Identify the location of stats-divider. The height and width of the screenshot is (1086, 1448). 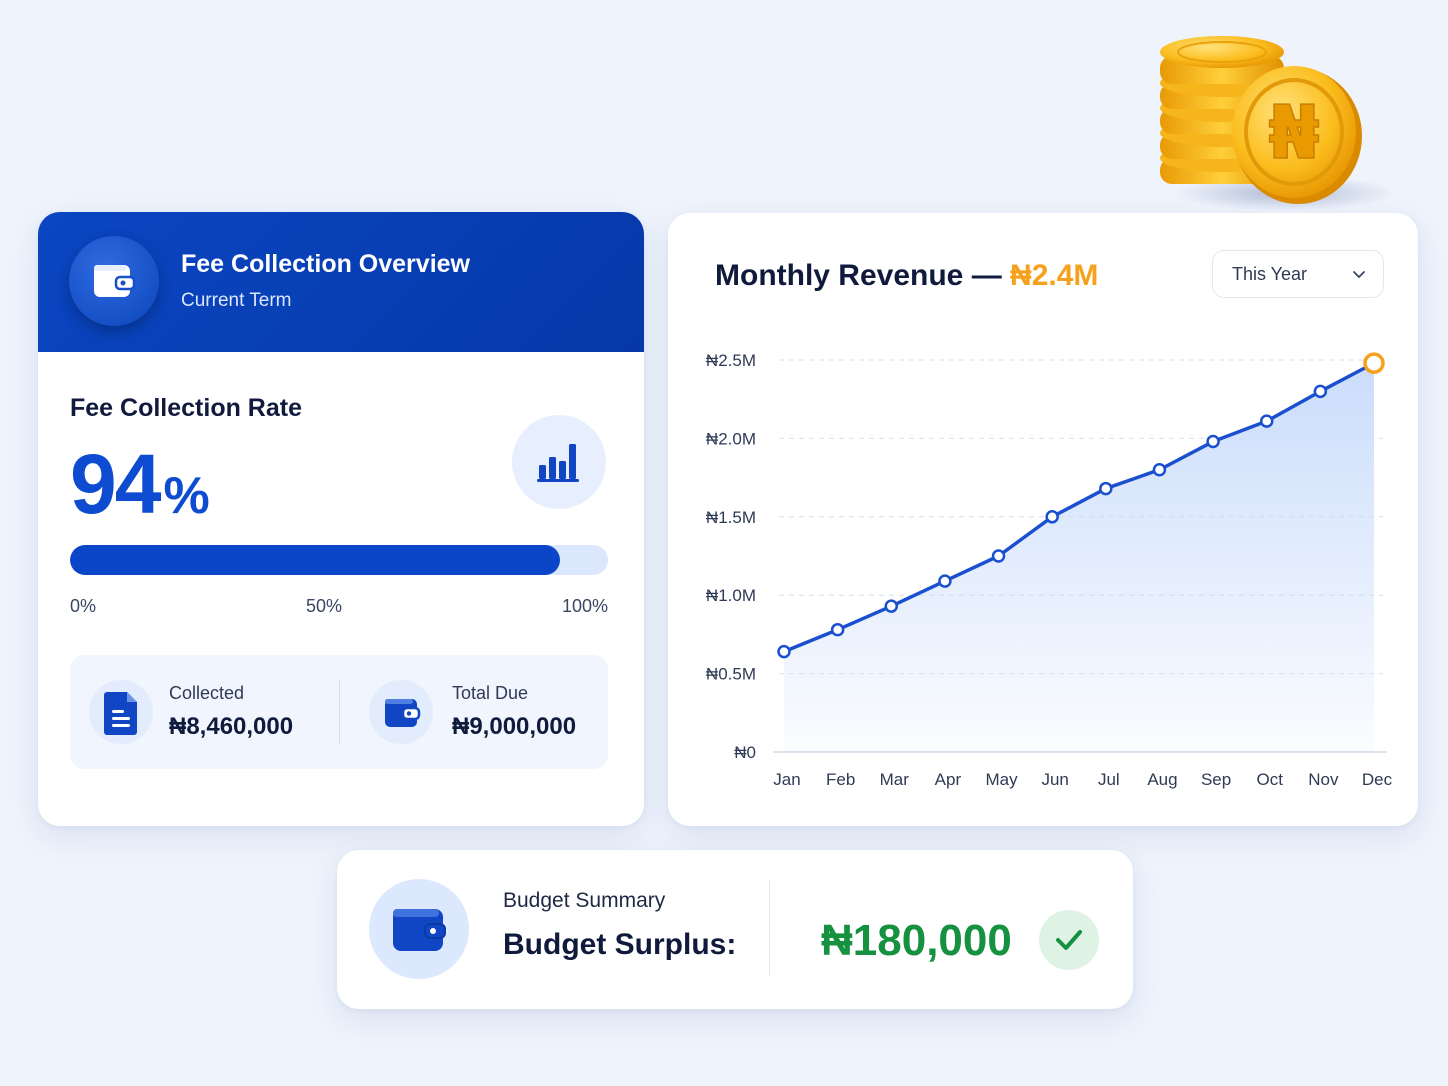
(339, 712).